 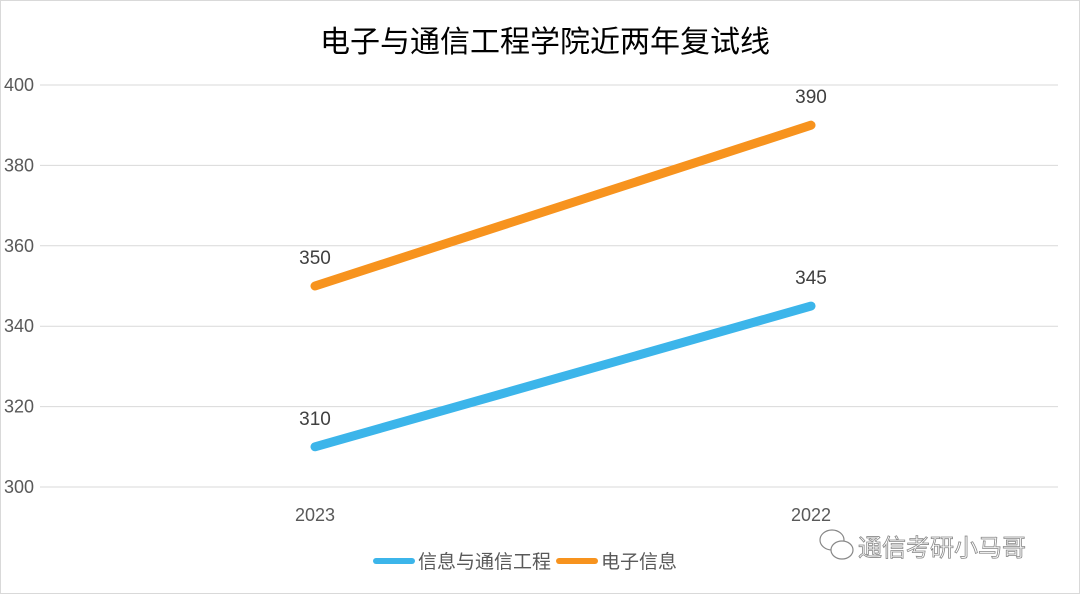 I want to click on chart-title: 电子与通信工程学院近两年复试线, so click(x=545, y=42).